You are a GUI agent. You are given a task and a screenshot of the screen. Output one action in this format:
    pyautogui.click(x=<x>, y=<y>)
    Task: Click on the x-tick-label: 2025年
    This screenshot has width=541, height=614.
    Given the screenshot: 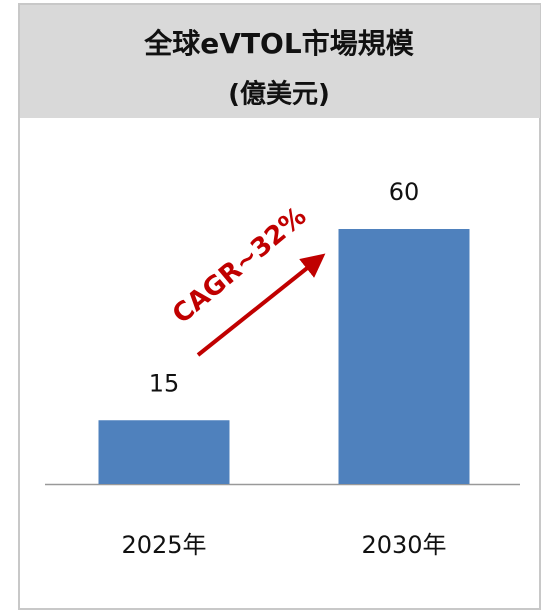 What is the action you would take?
    pyautogui.click(x=163, y=545)
    